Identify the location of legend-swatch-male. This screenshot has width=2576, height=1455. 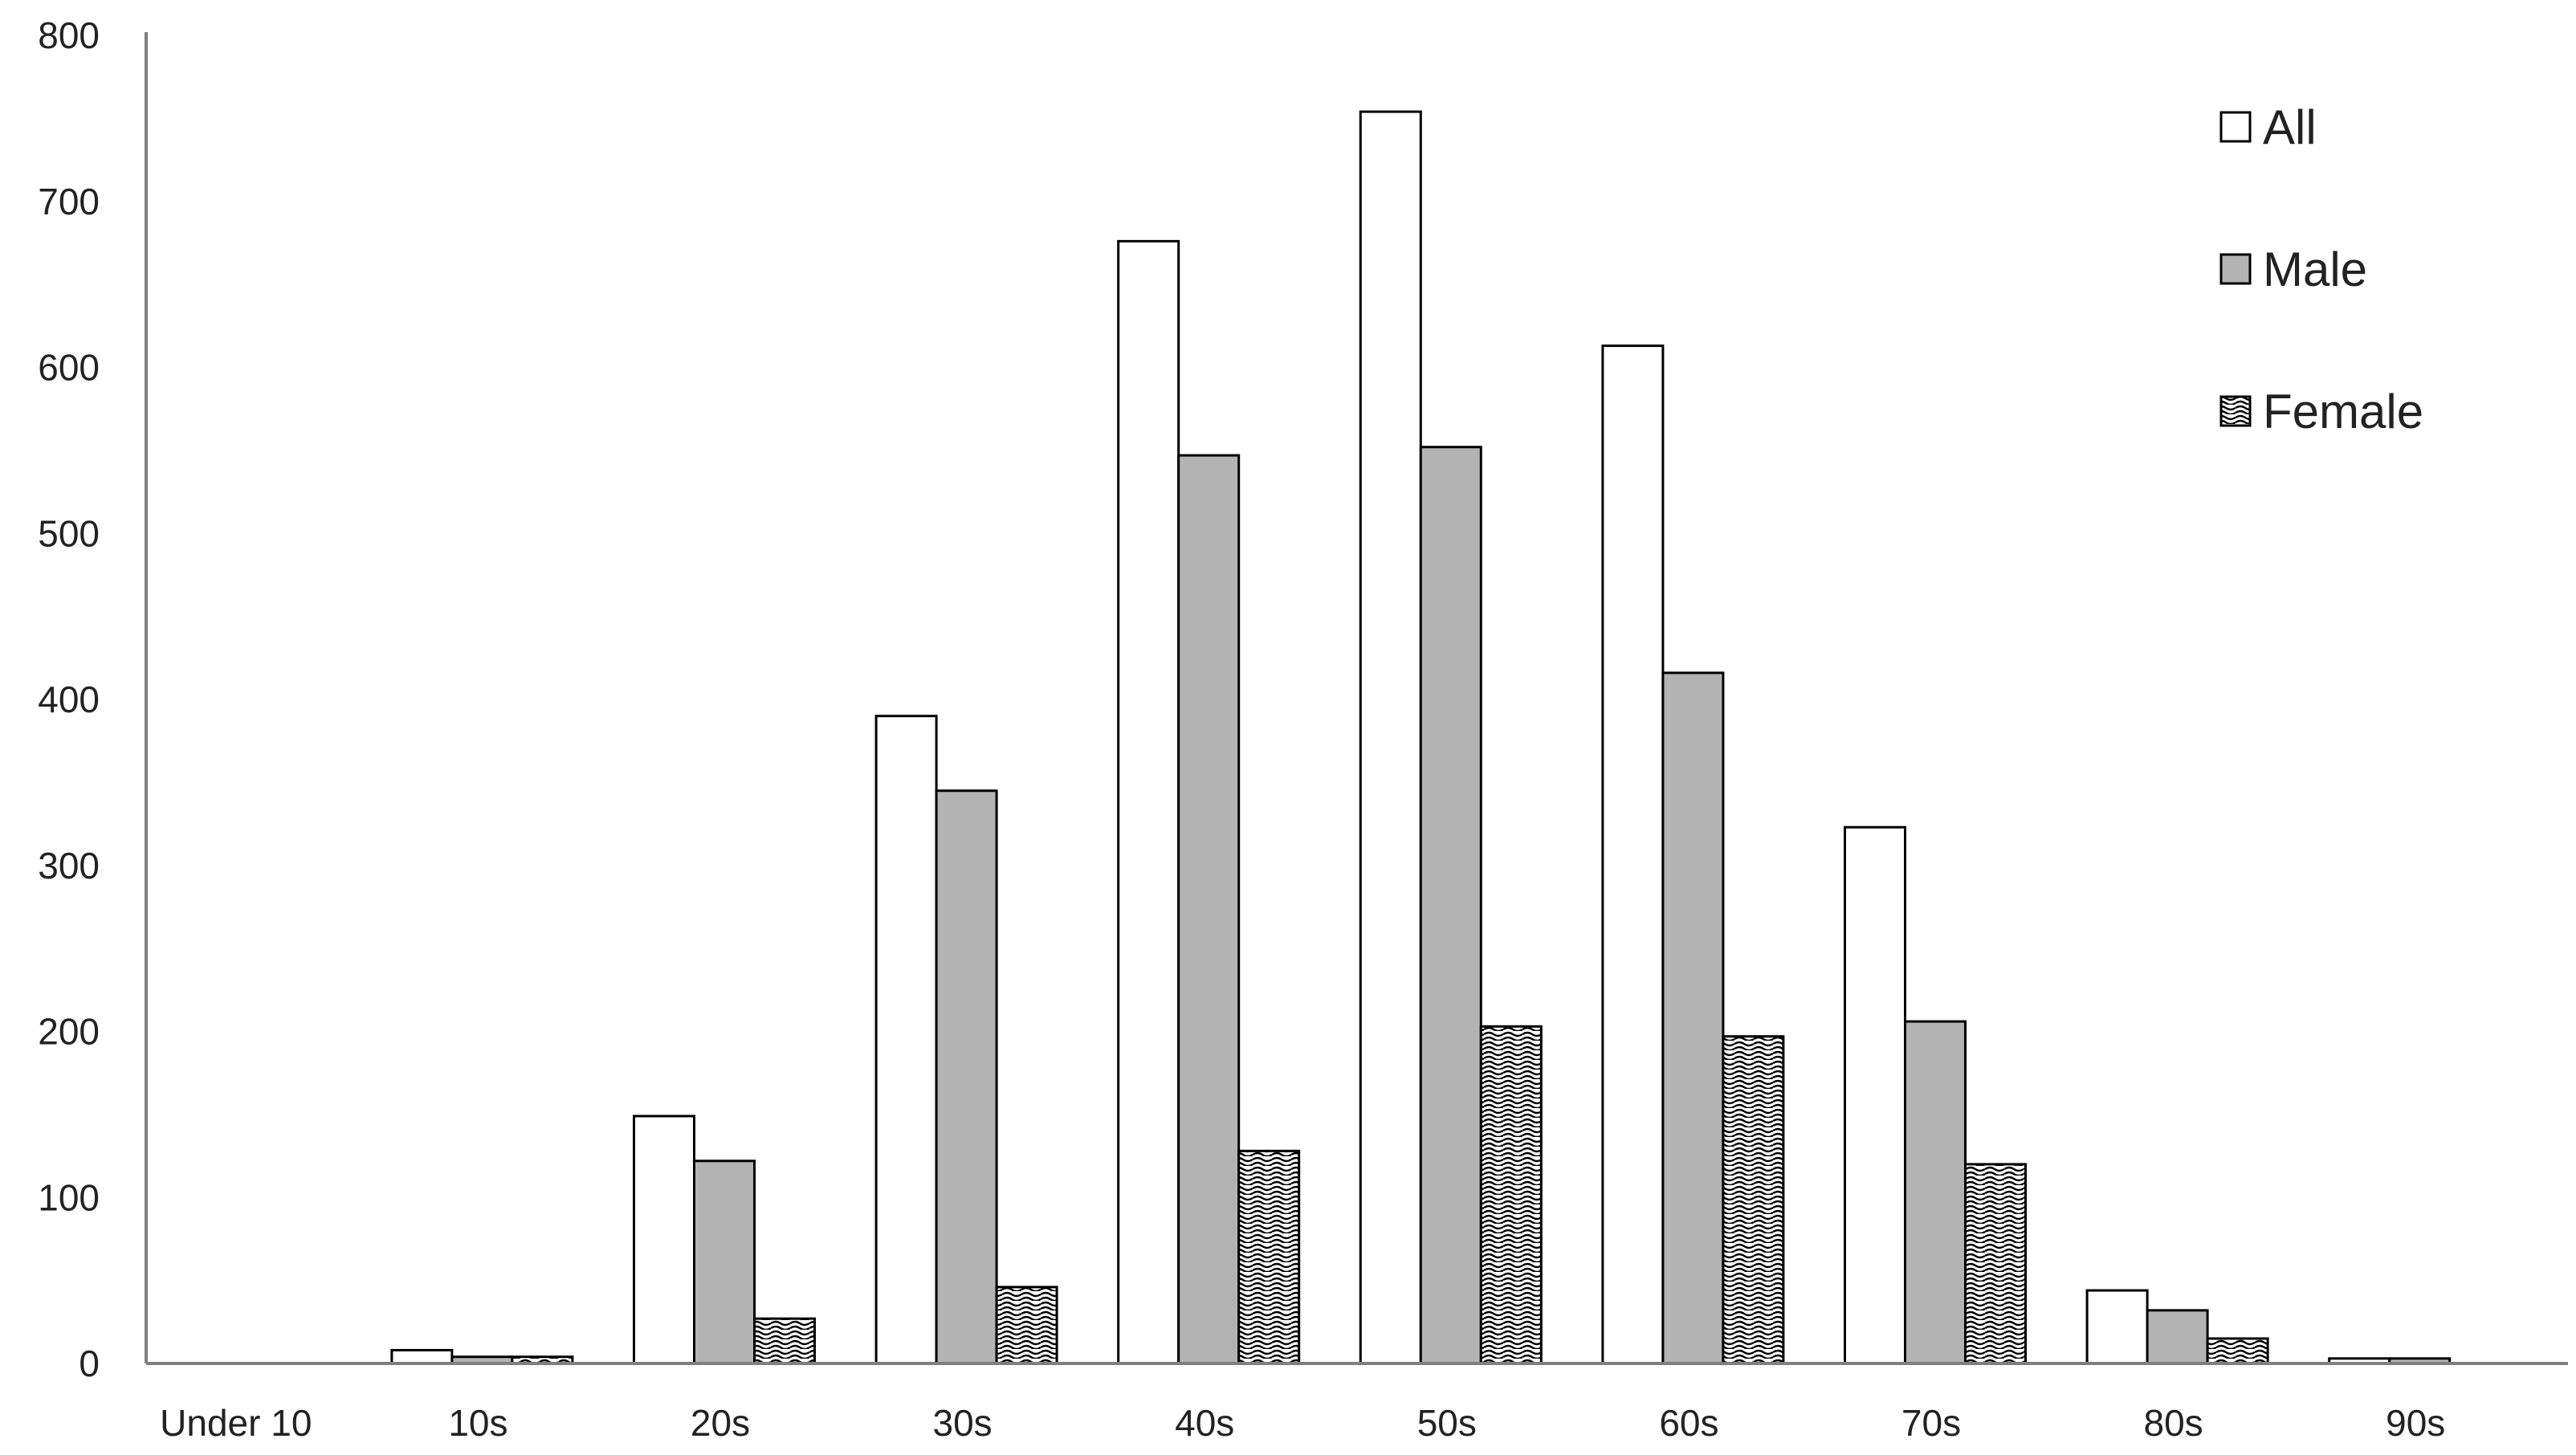
(2235, 269).